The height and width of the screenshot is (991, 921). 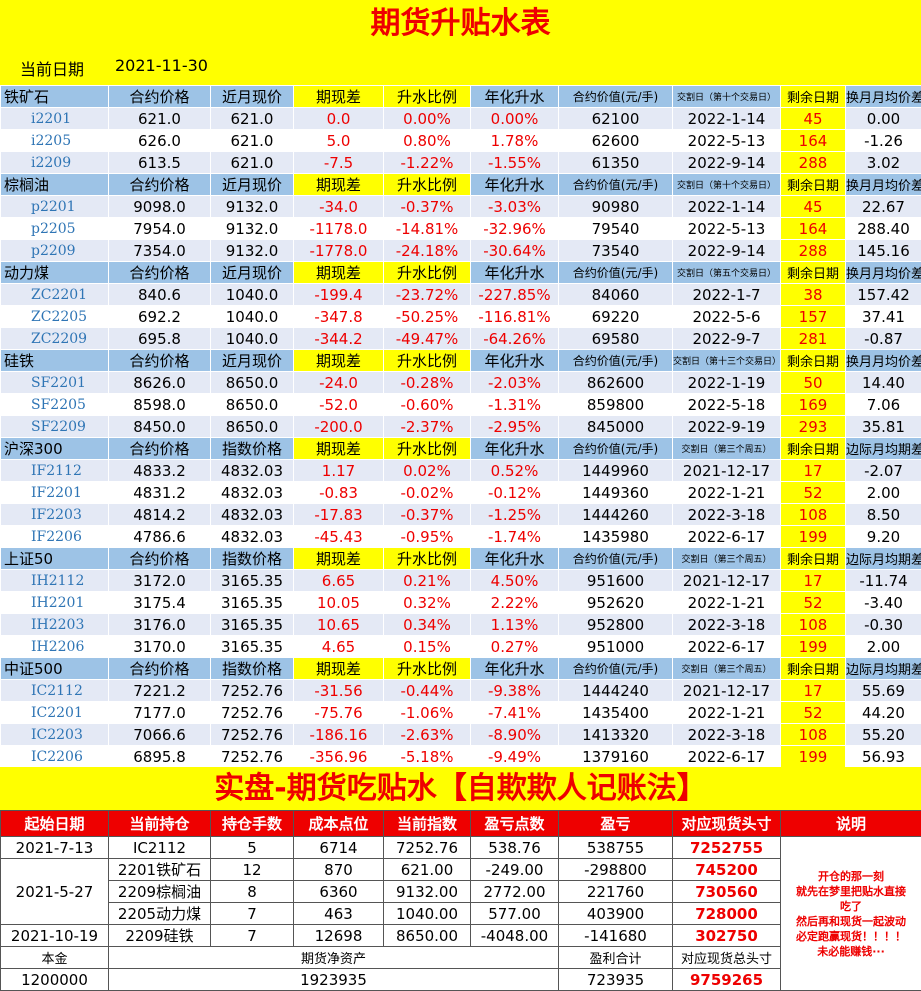 I want to click on note-line: 未必能赚钱···, so click(x=851, y=951).